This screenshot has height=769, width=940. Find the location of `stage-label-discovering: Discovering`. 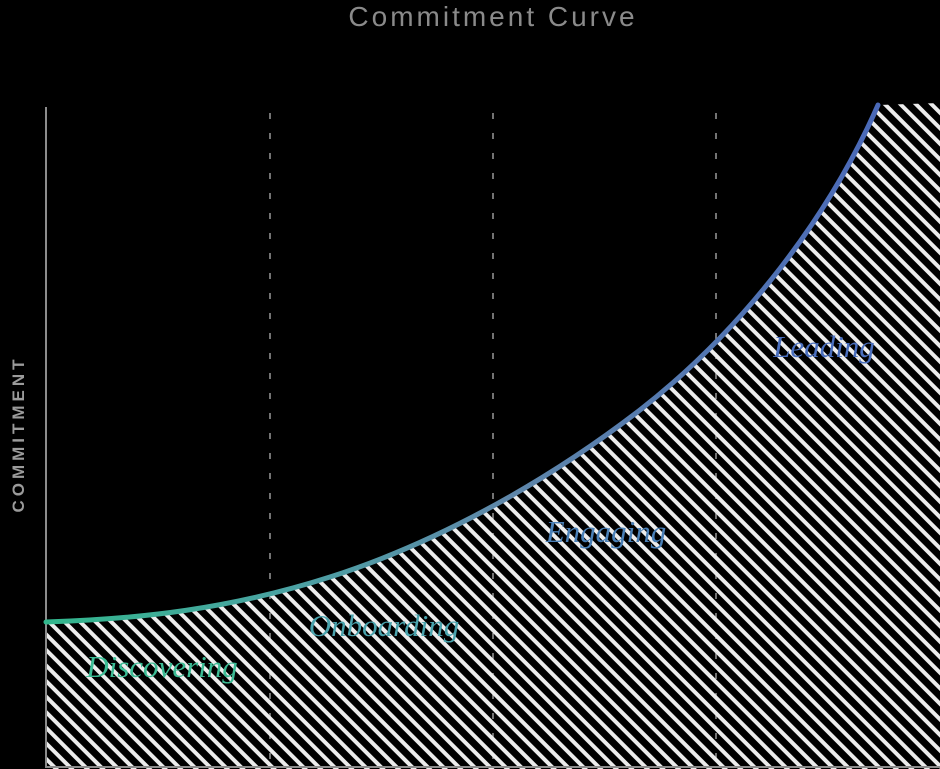

stage-label-discovering: Discovering is located at coordinates (161, 666).